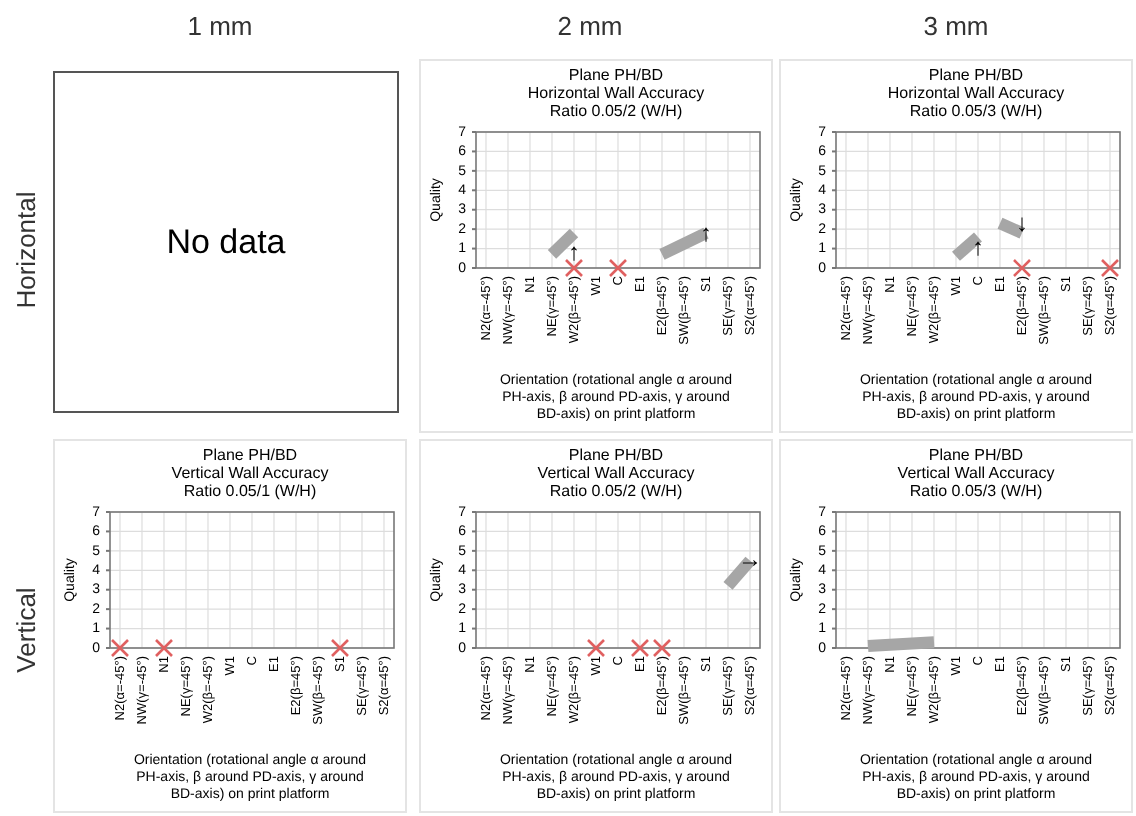  I want to click on chart-subtitle: Horizontal Wall Accuracy Ratio 0.05/3 (W/H), so click(976, 102).